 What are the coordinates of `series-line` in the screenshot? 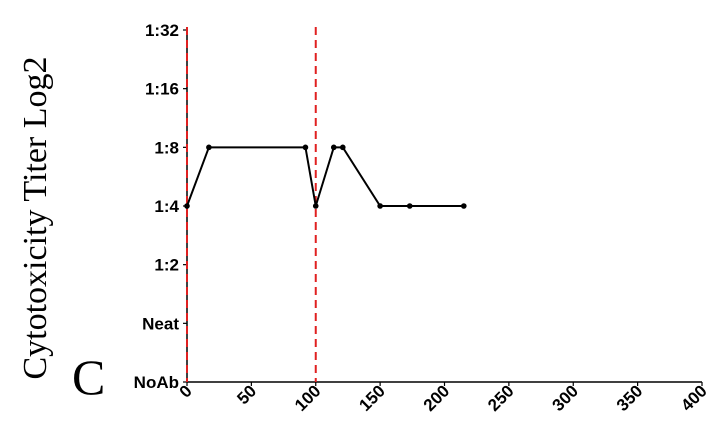 It's located at (325, 176).